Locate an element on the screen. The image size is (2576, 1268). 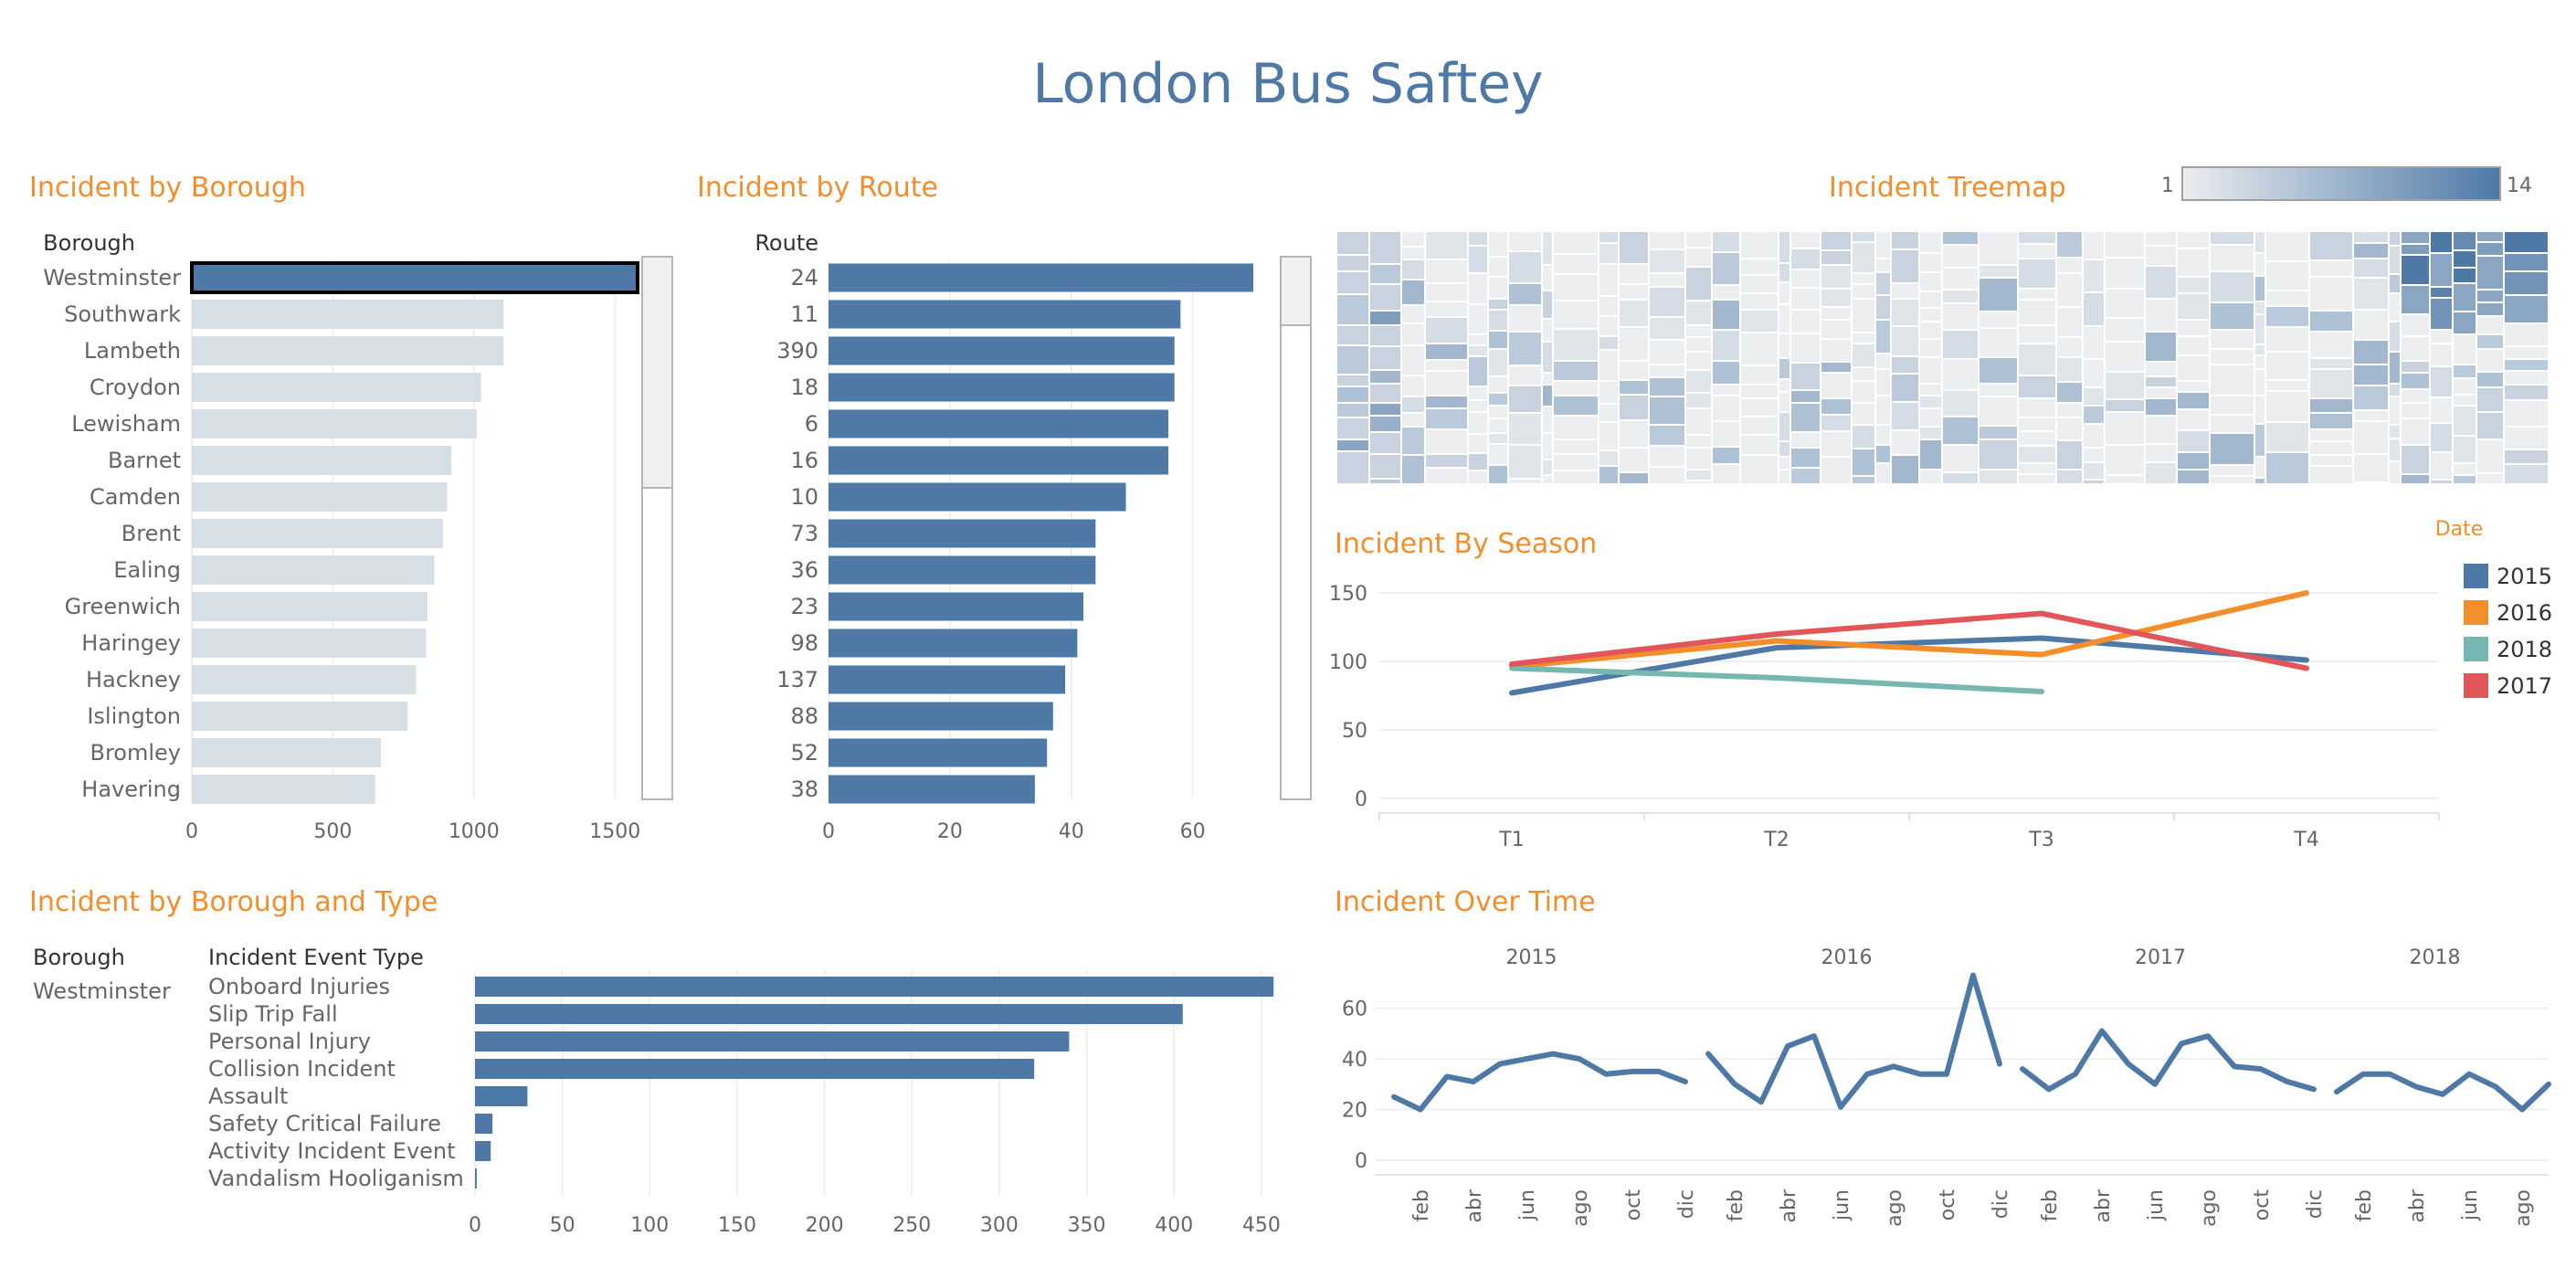
category-label: 24 is located at coordinates (804, 278).